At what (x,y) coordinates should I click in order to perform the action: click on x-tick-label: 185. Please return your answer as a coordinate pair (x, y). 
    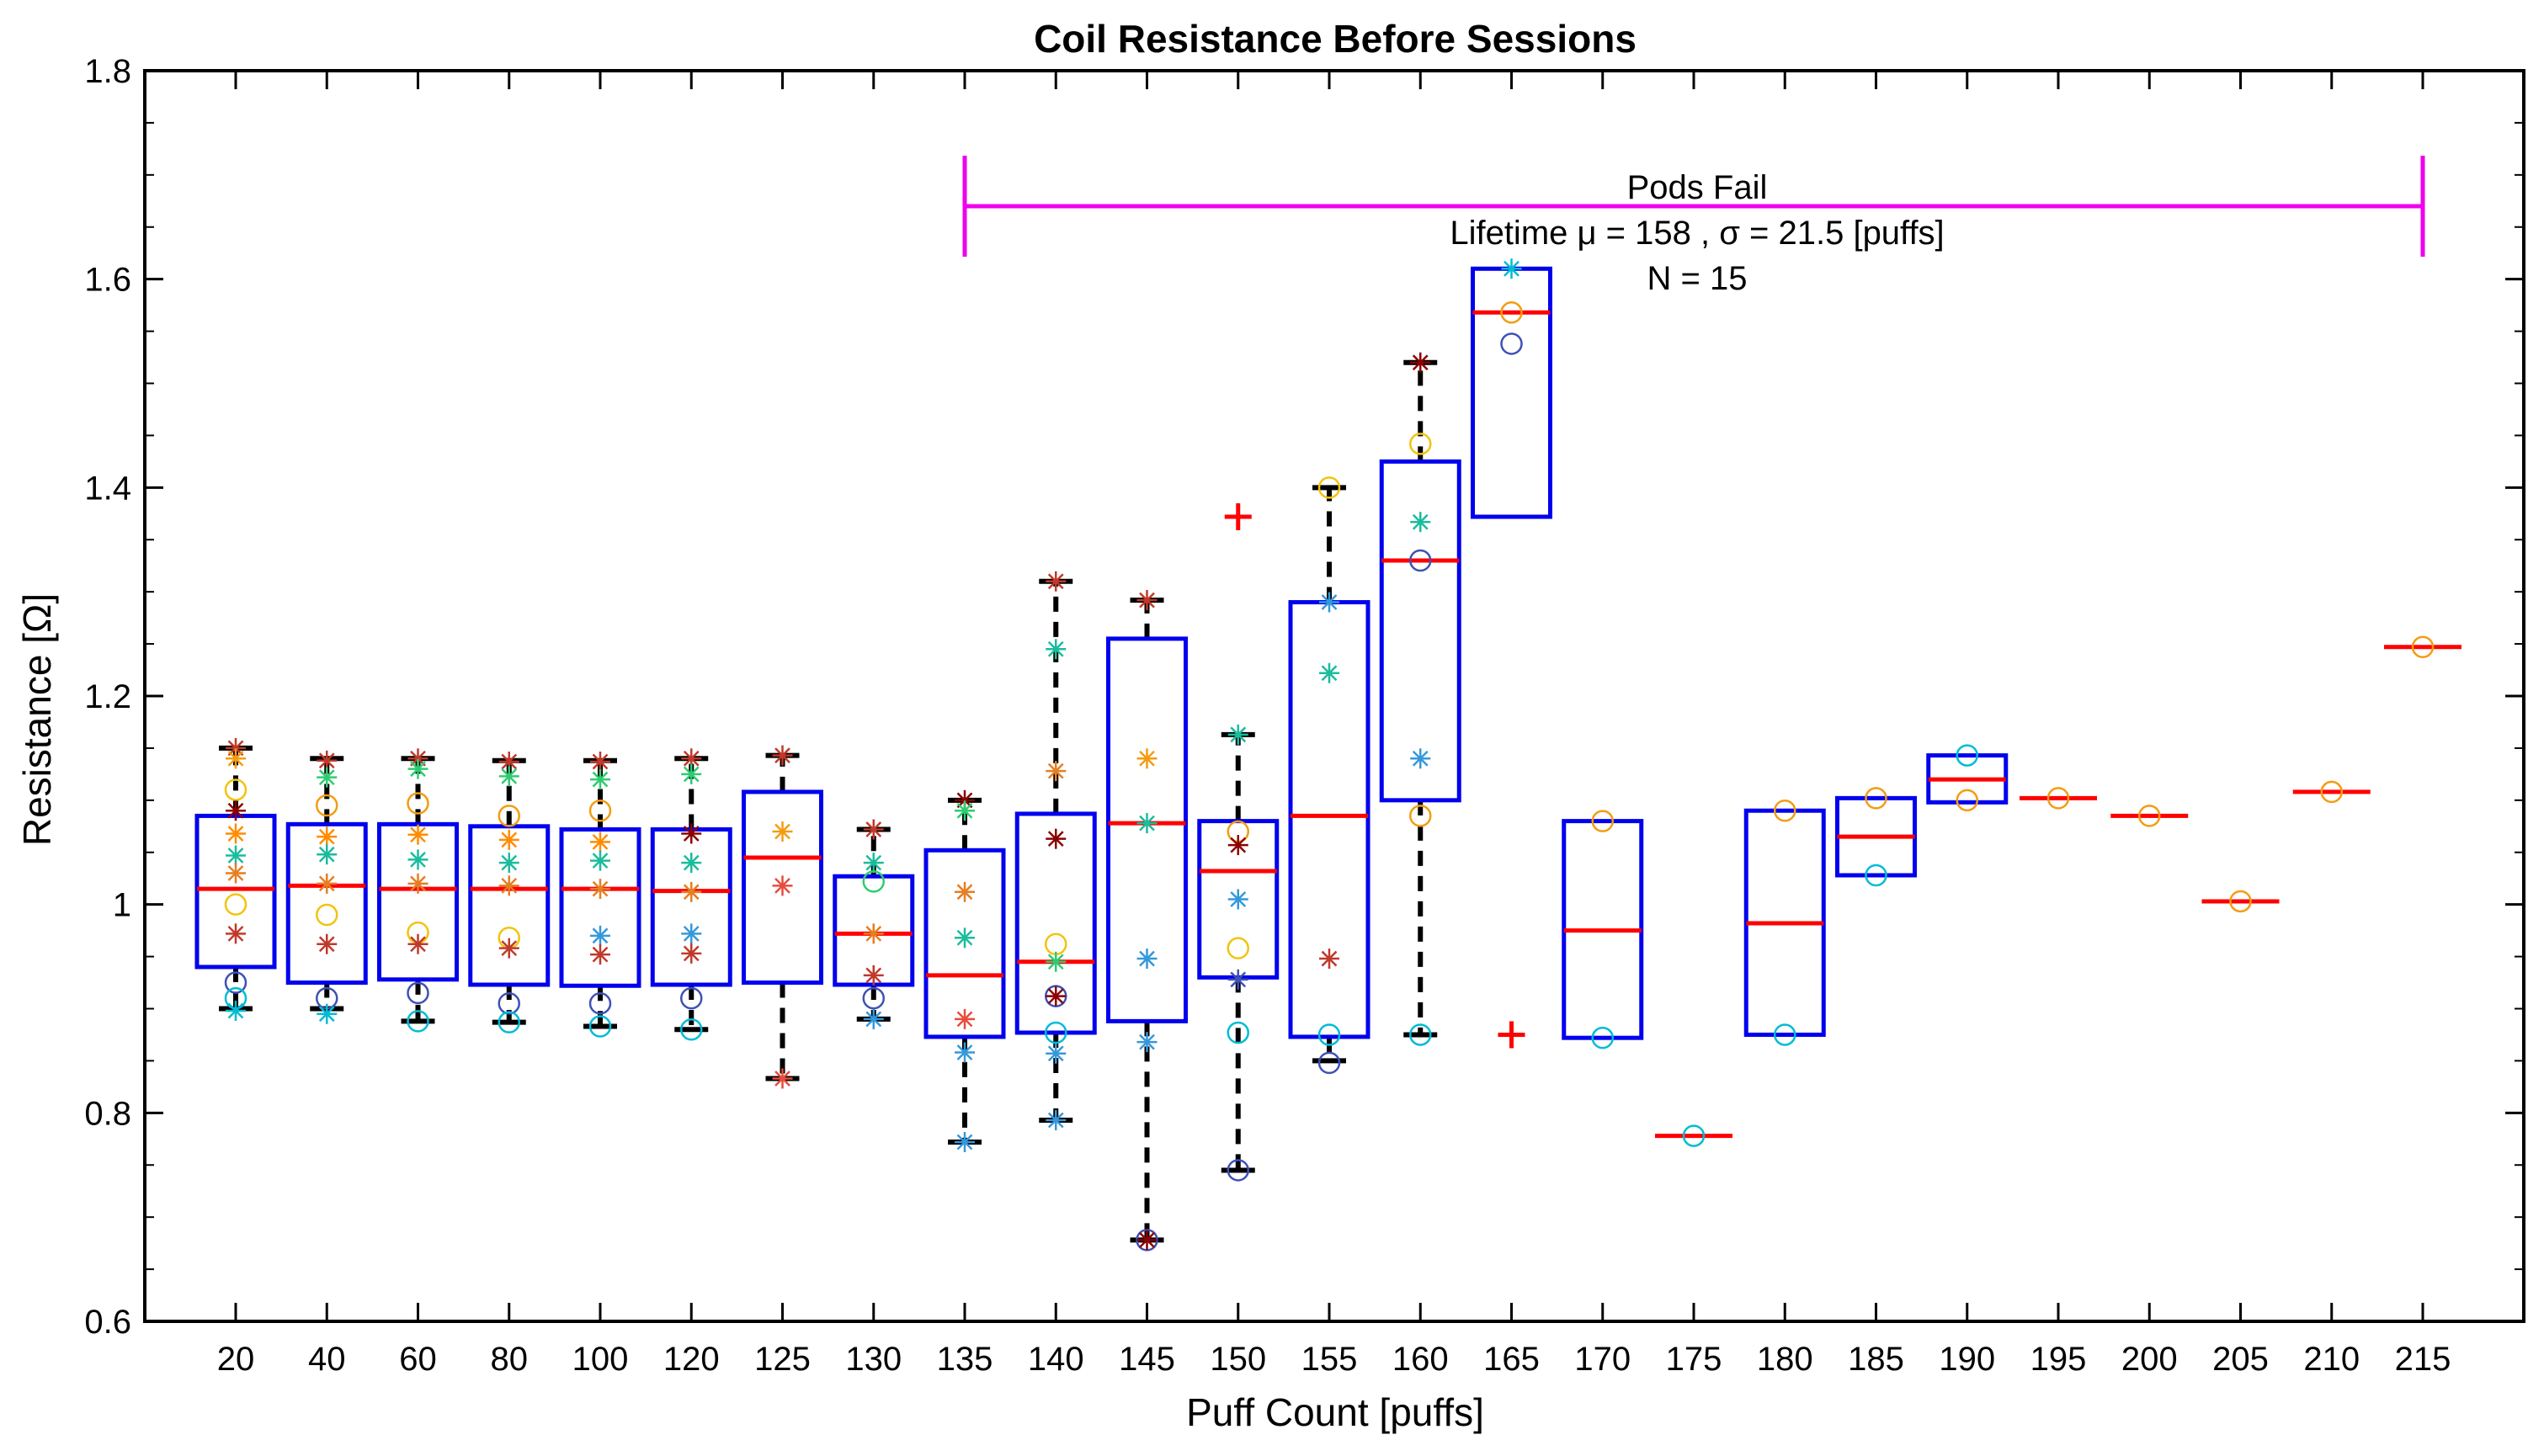
    Looking at the image, I should click on (1876, 1359).